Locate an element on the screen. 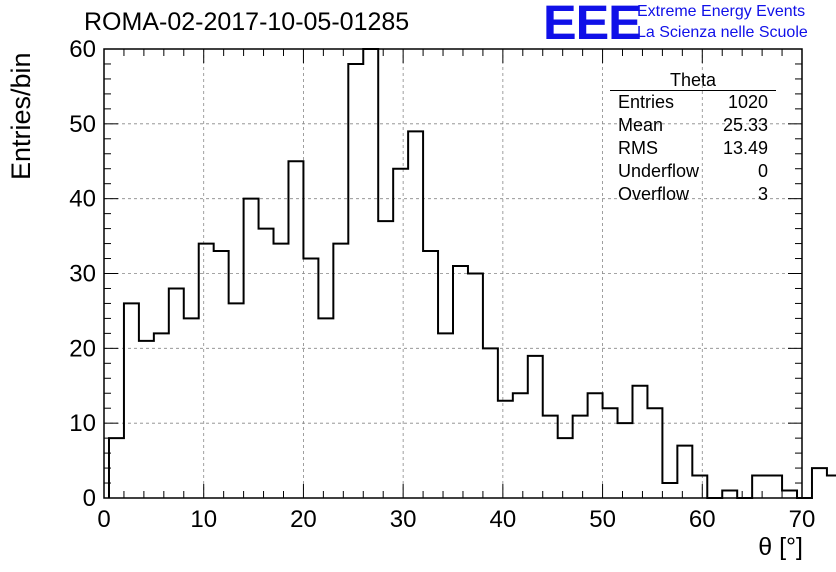 Image resolution: width=836 pixels, height=572 pixels. stats-row-mean: Mean 25.33 is located at coordinates (693, 125).